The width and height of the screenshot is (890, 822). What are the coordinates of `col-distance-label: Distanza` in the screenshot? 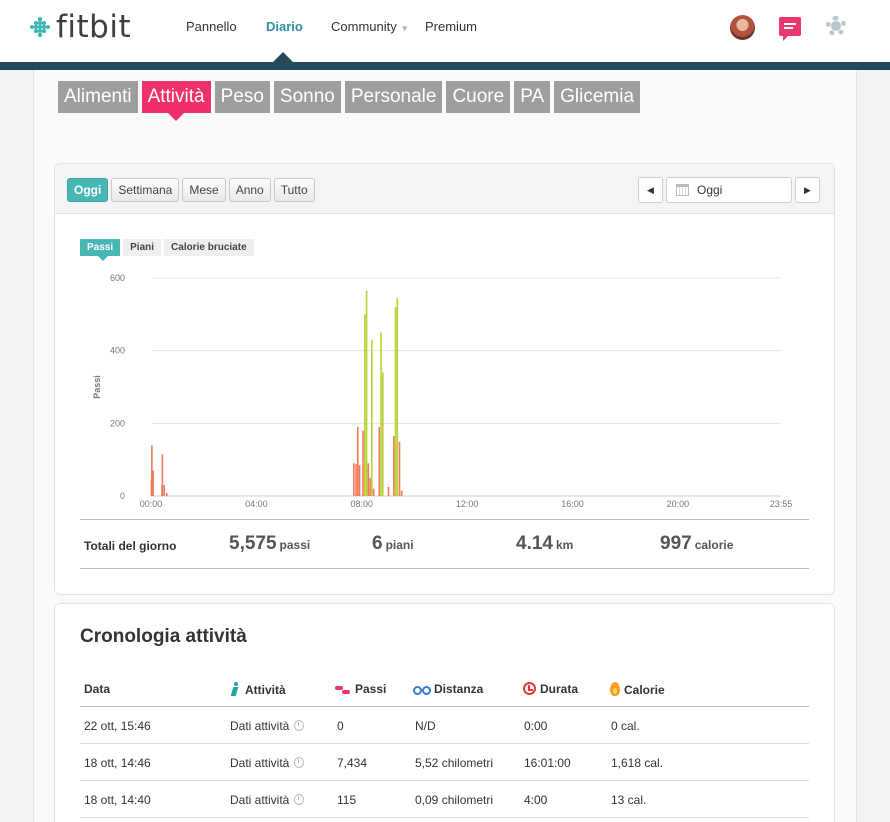 It's located at (459, 689).